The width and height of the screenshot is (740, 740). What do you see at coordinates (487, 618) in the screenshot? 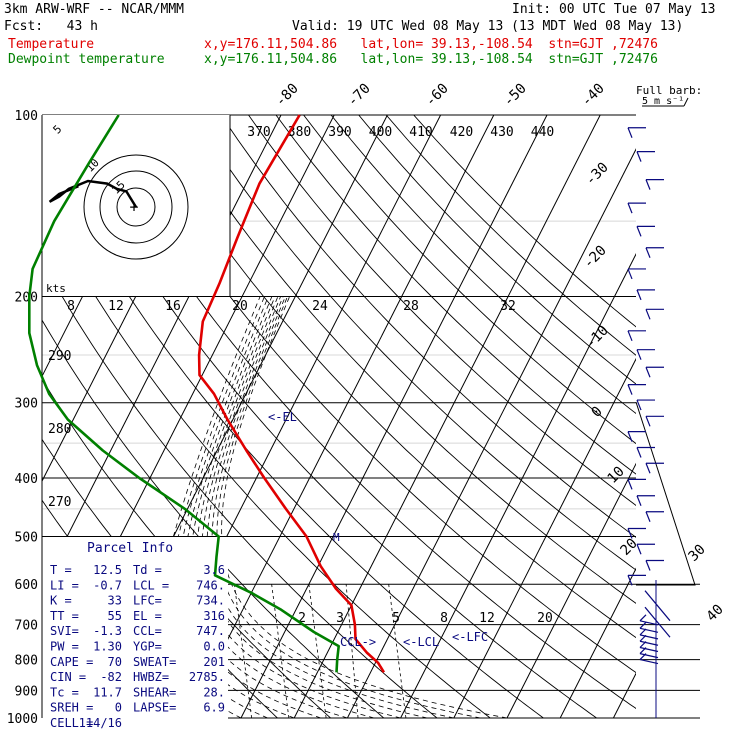
I see `mixing-ratio-label: 12` at bounding box center [487, 618].